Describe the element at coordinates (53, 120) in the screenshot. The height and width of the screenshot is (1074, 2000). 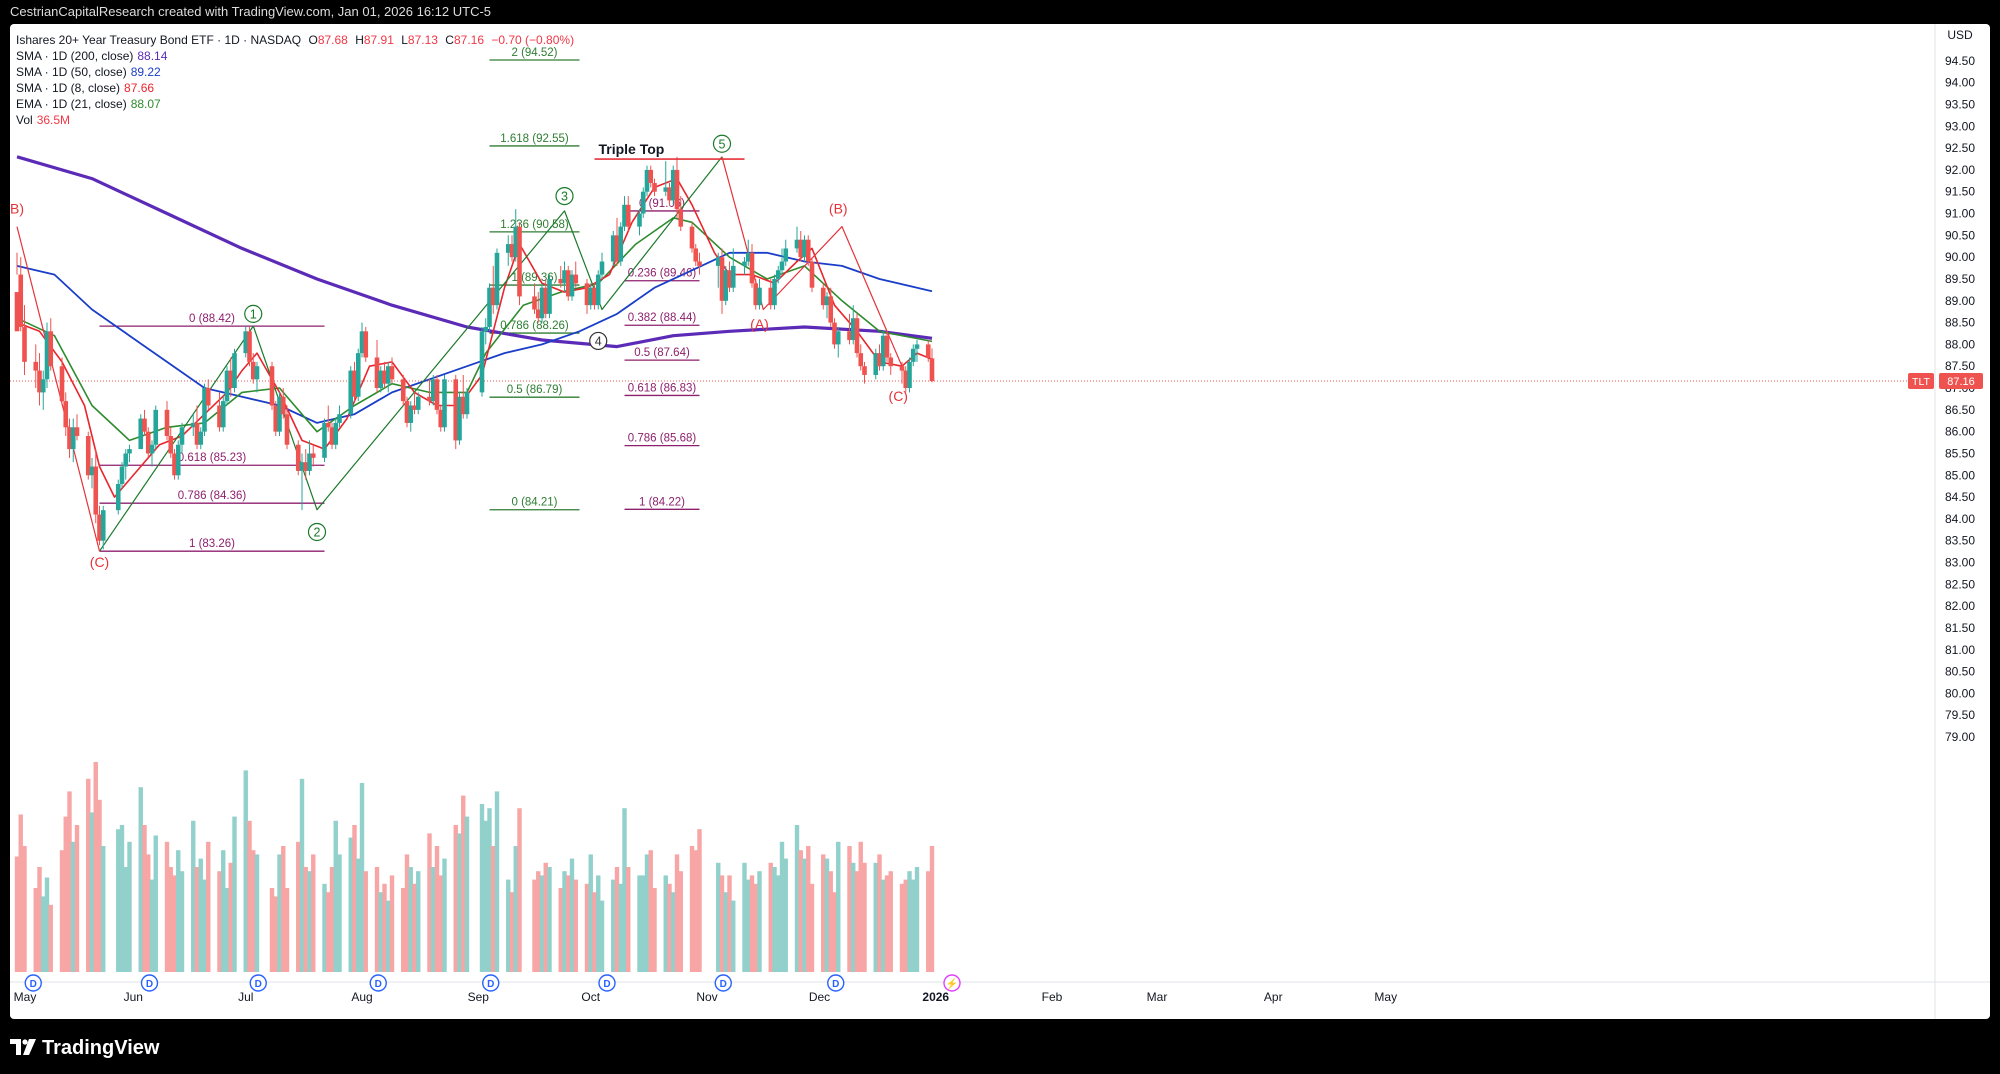
I see `volume-value: 36.5M` at that location.